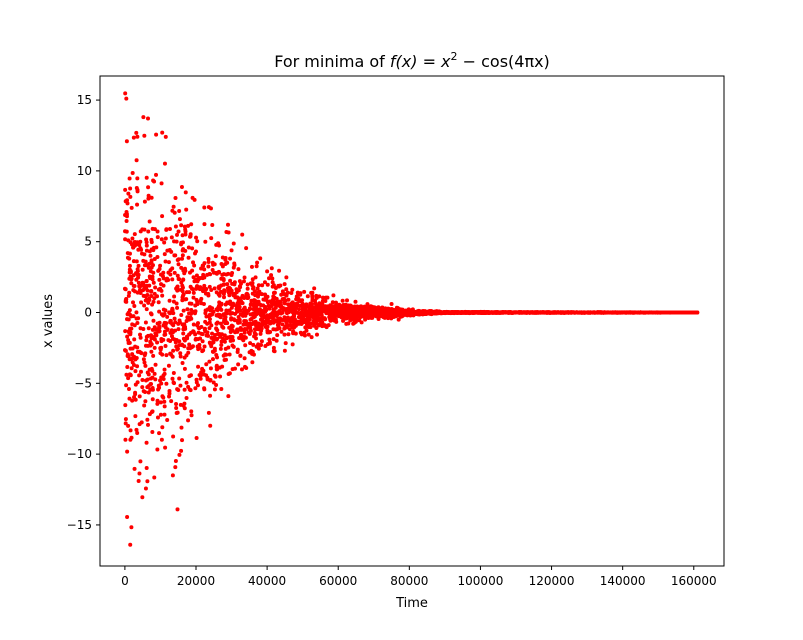 The image size is (803, 640). Describe the element at coordinates (79, 454) in the screenshot. I see `y-tick-label: −10` at that location.